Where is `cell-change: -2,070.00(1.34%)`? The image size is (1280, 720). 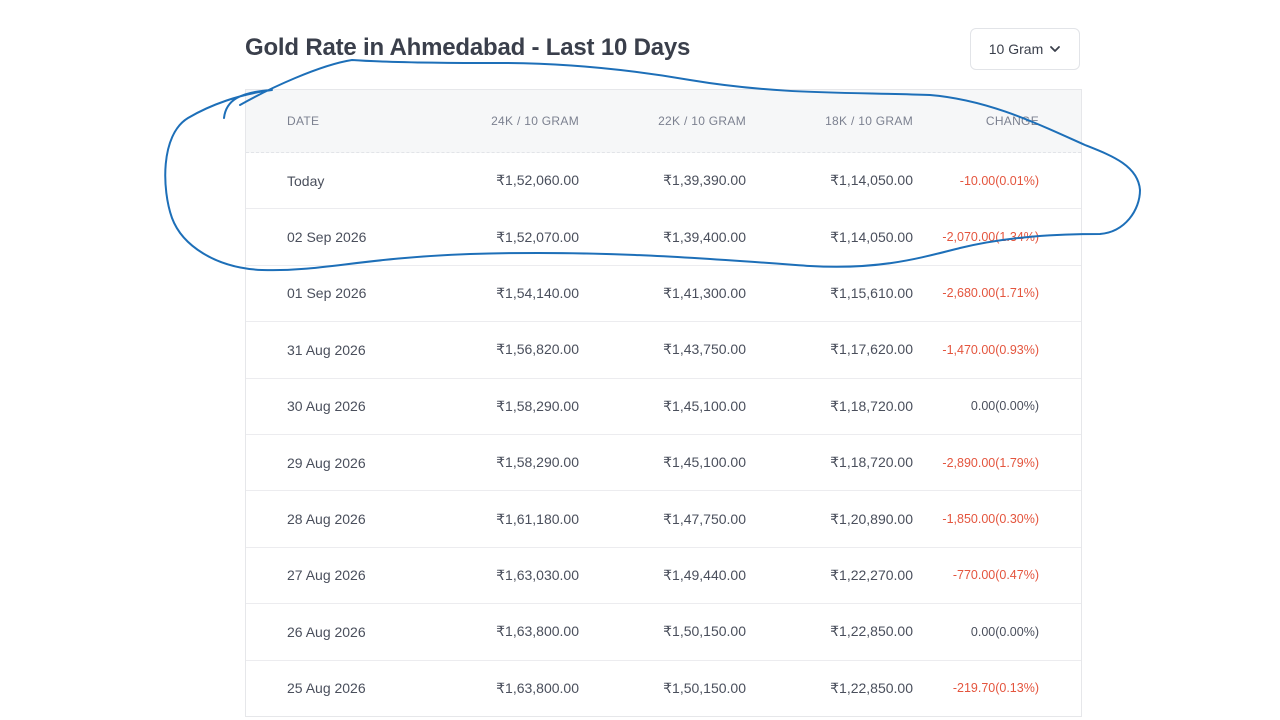
cell-change: -2,070.00(1.34%) is located at coordinates (990, 237).